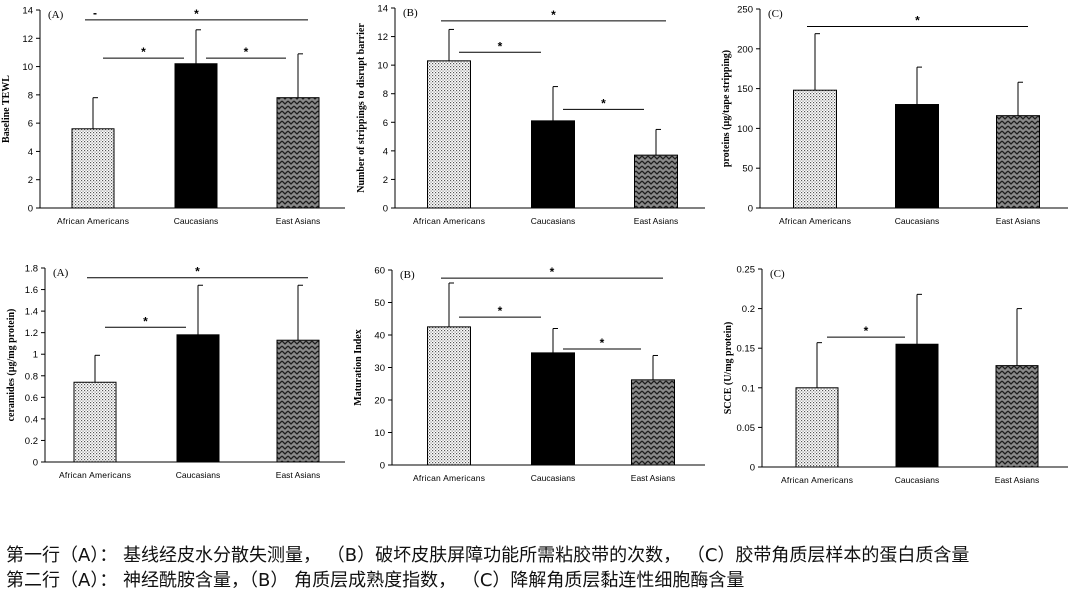  I want to click on y-tick-label: 0.6, so click(31, 398).